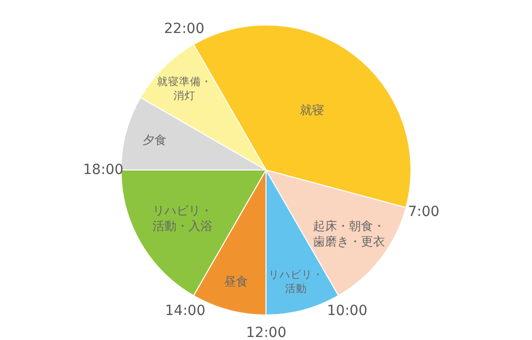  I want to click on slice-label: 就寝準備・消灯, so click(184, 88).